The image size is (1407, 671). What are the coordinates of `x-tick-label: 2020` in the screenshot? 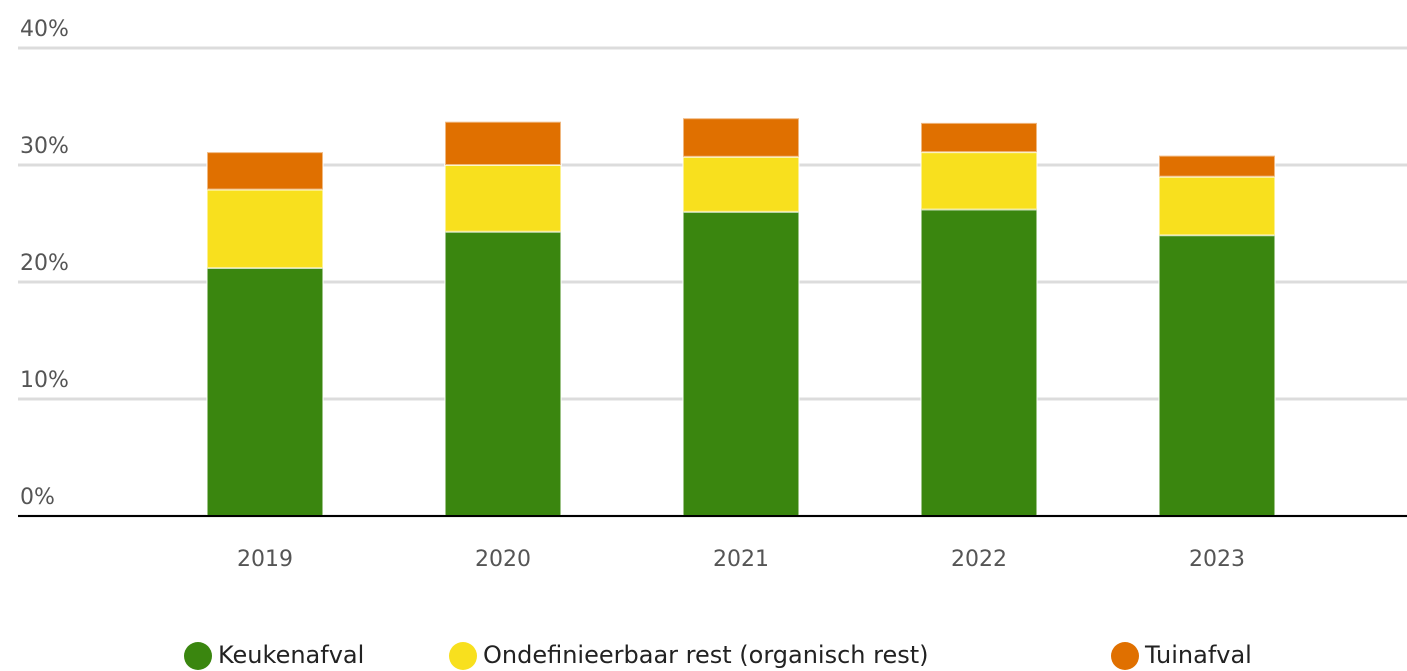 It's located at (503, 559).